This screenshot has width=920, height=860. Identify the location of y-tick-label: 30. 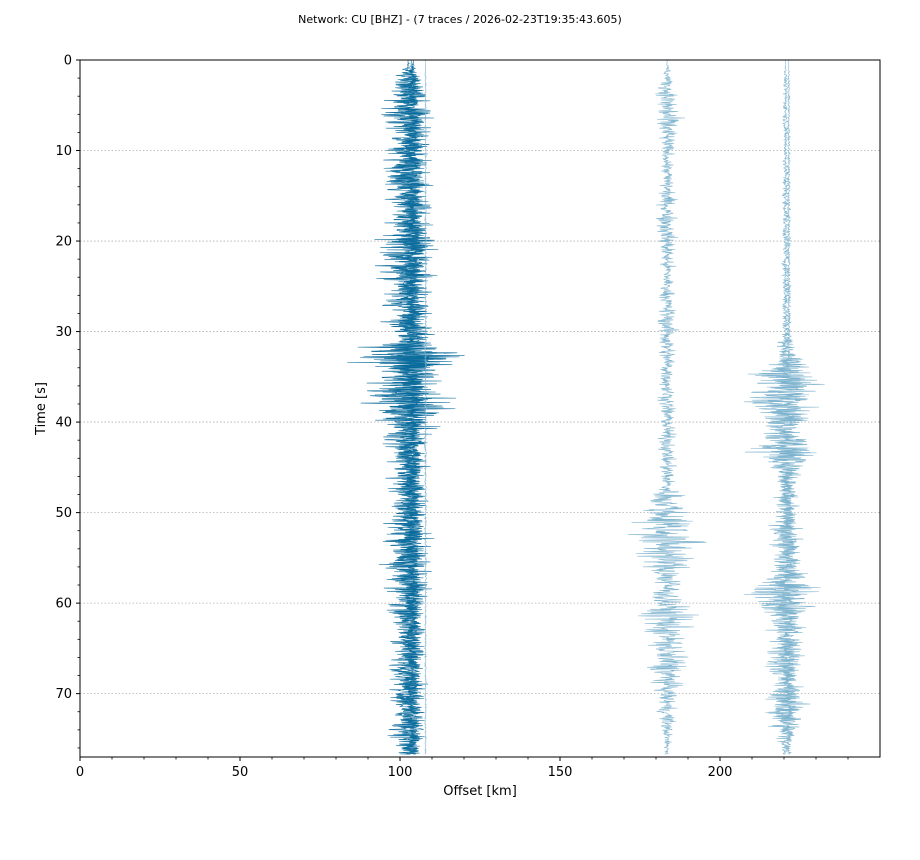
(63, 332).